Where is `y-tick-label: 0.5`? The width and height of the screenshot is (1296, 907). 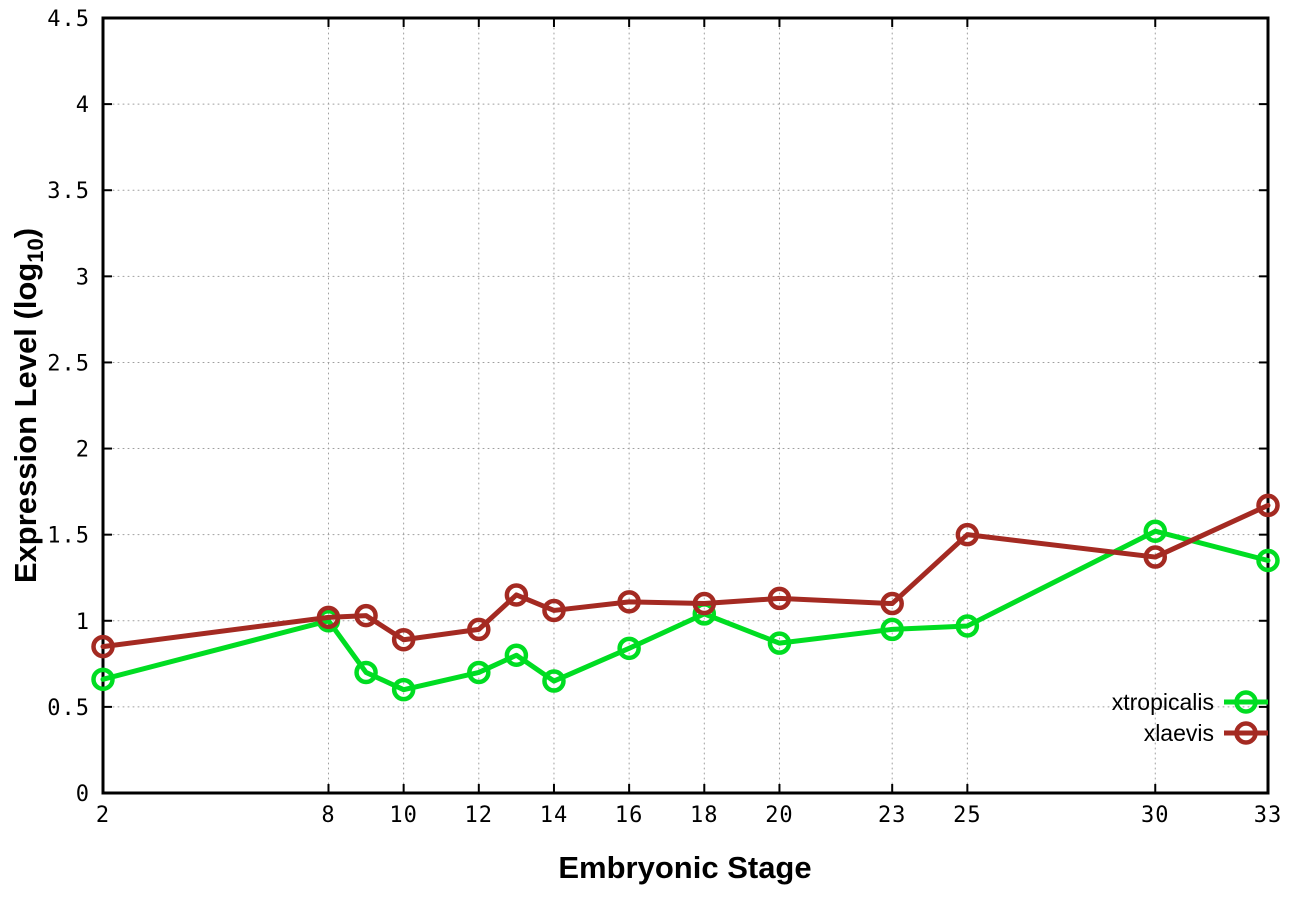 y-tick-label: 0.5 is located at coordinates (68, 708).